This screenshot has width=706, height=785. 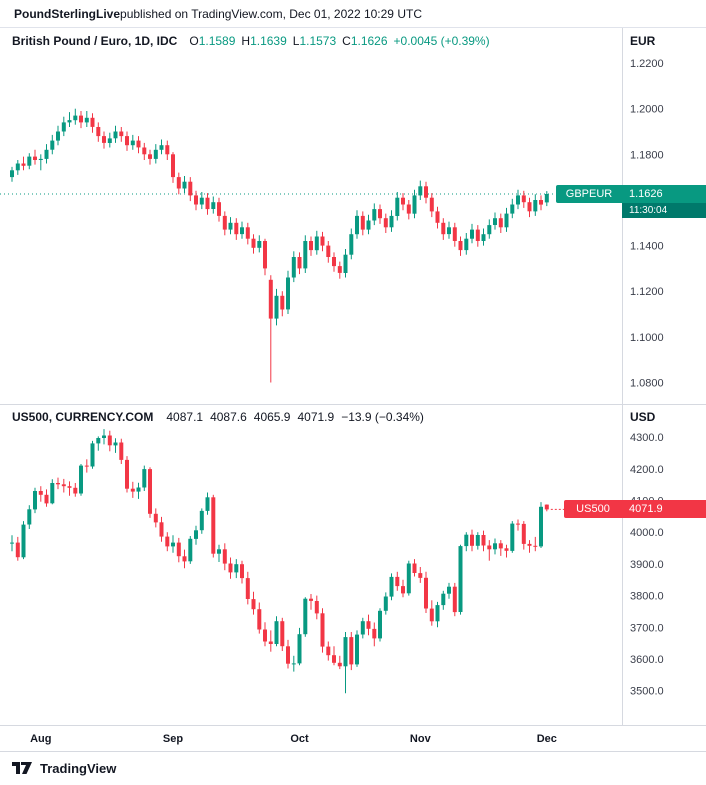 What do you see at coordinates (647, 247) in the screenshot?
I see `y-axis-tick: 1.1400` at bounding box center [647, 247].